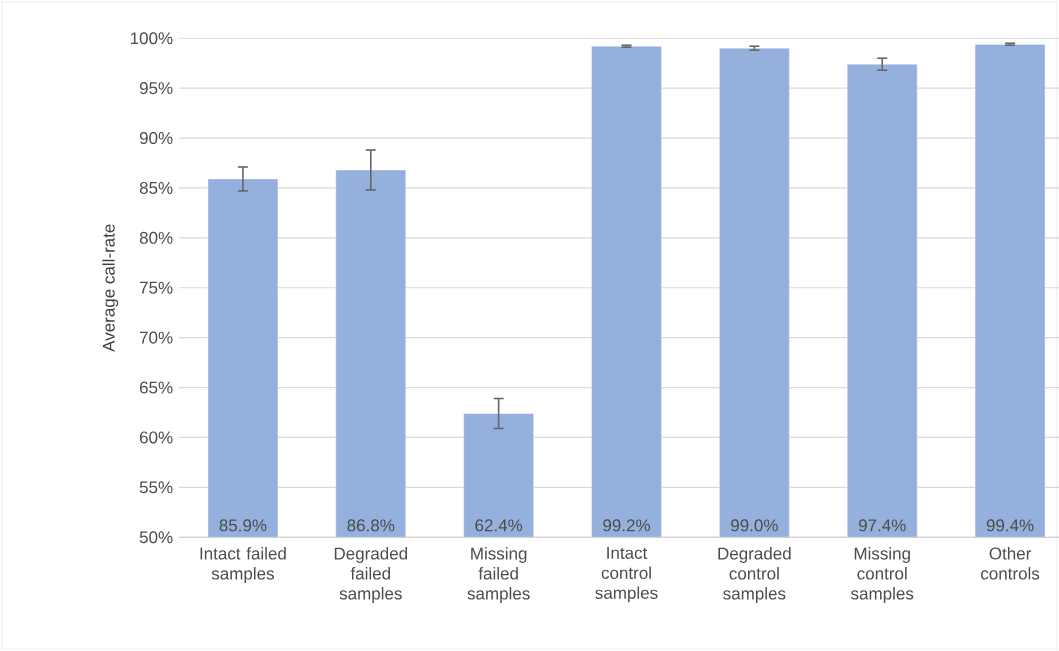 The width and height of the screenshot is (1059, 651). I want to click on x-tick-label: Intact control samples, so click(626, 575).